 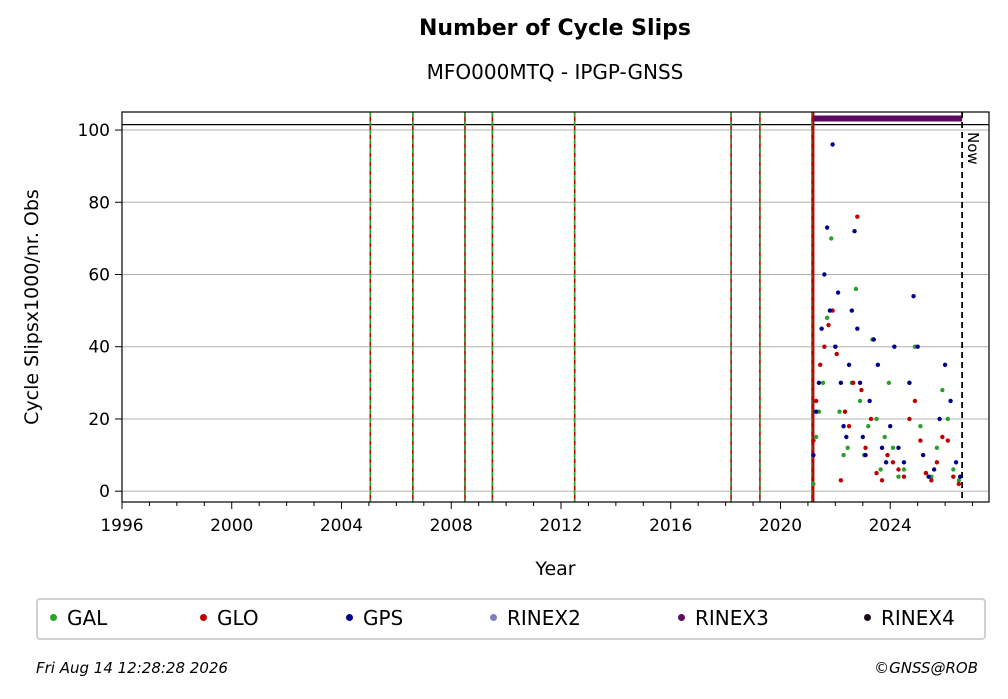 I want to click on legend-marker-rinex4, so click(x=867, y=617).